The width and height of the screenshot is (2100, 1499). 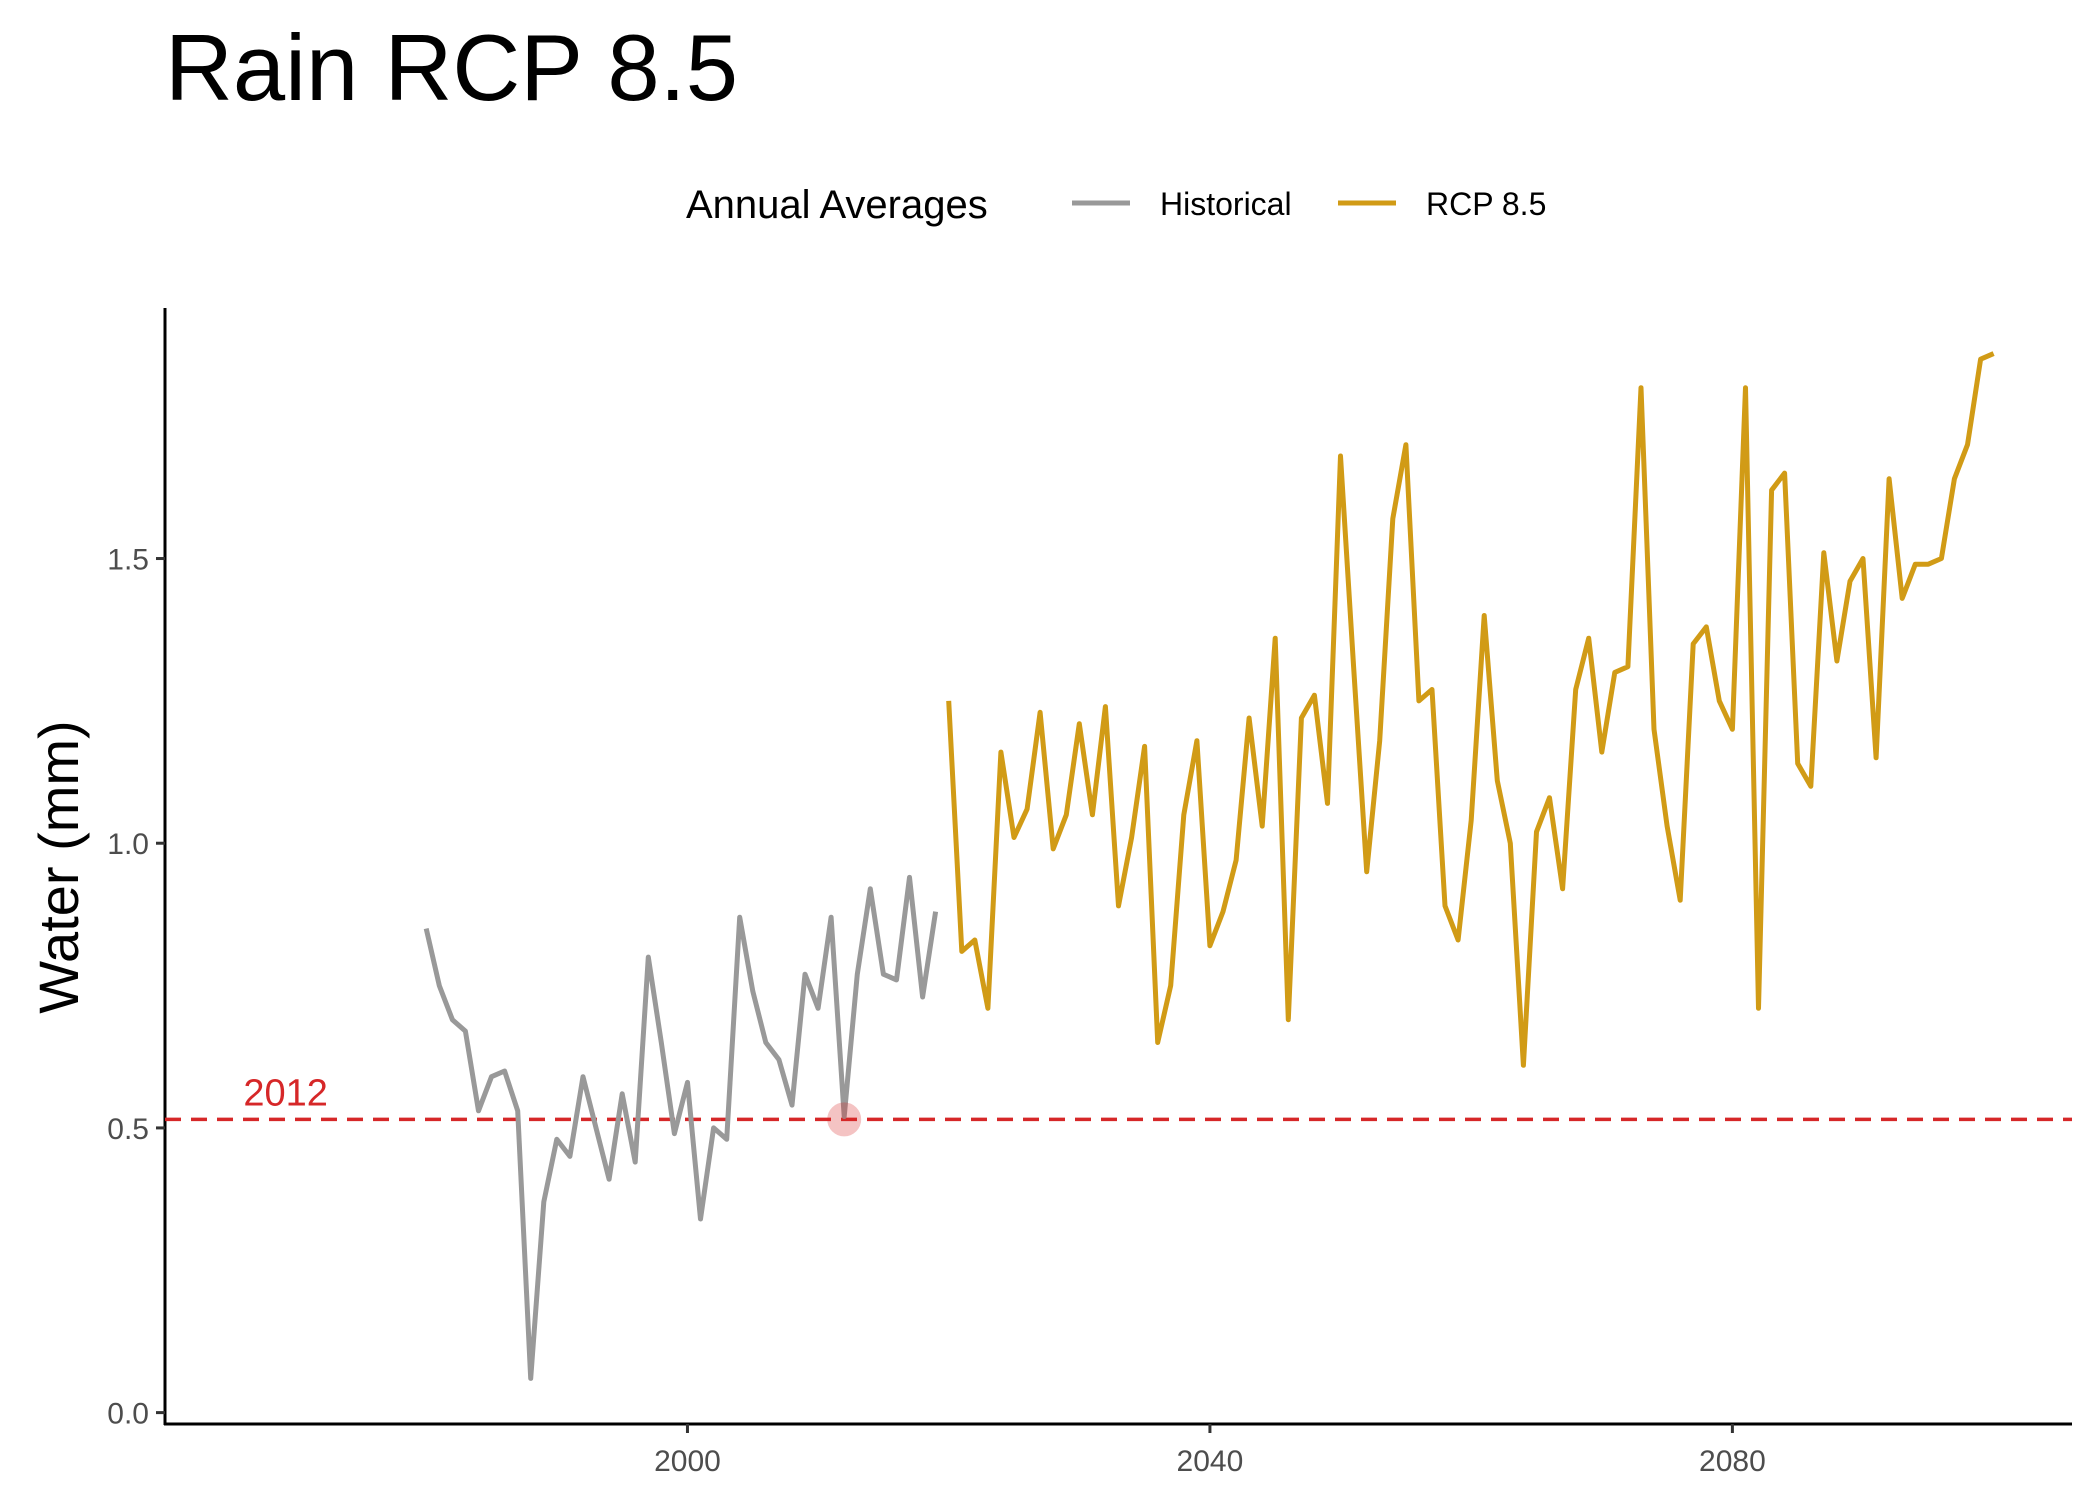 What do you see at coordinates (128, 1129) in the screenshot?
I see `y-tick-label: 0.5` at bounding box center [128, 1129].